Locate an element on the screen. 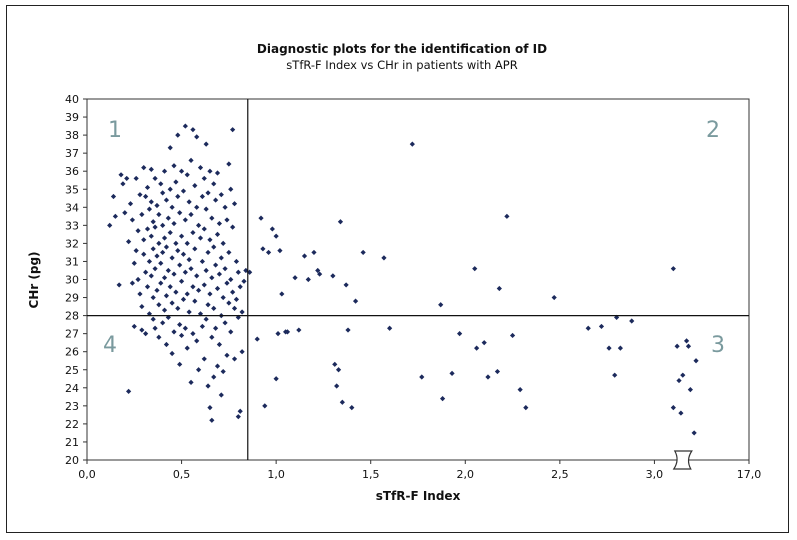 The width and height of the screenshot is (797, 540). x-tick-label: 0,0 is located at coordinates (87, 474).